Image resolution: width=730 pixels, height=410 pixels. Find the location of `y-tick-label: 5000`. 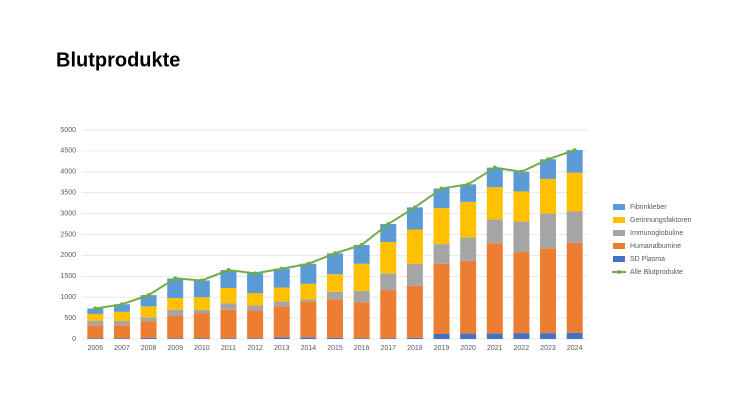

y-tick-label: 5000 is located at coordinates (68, 130).